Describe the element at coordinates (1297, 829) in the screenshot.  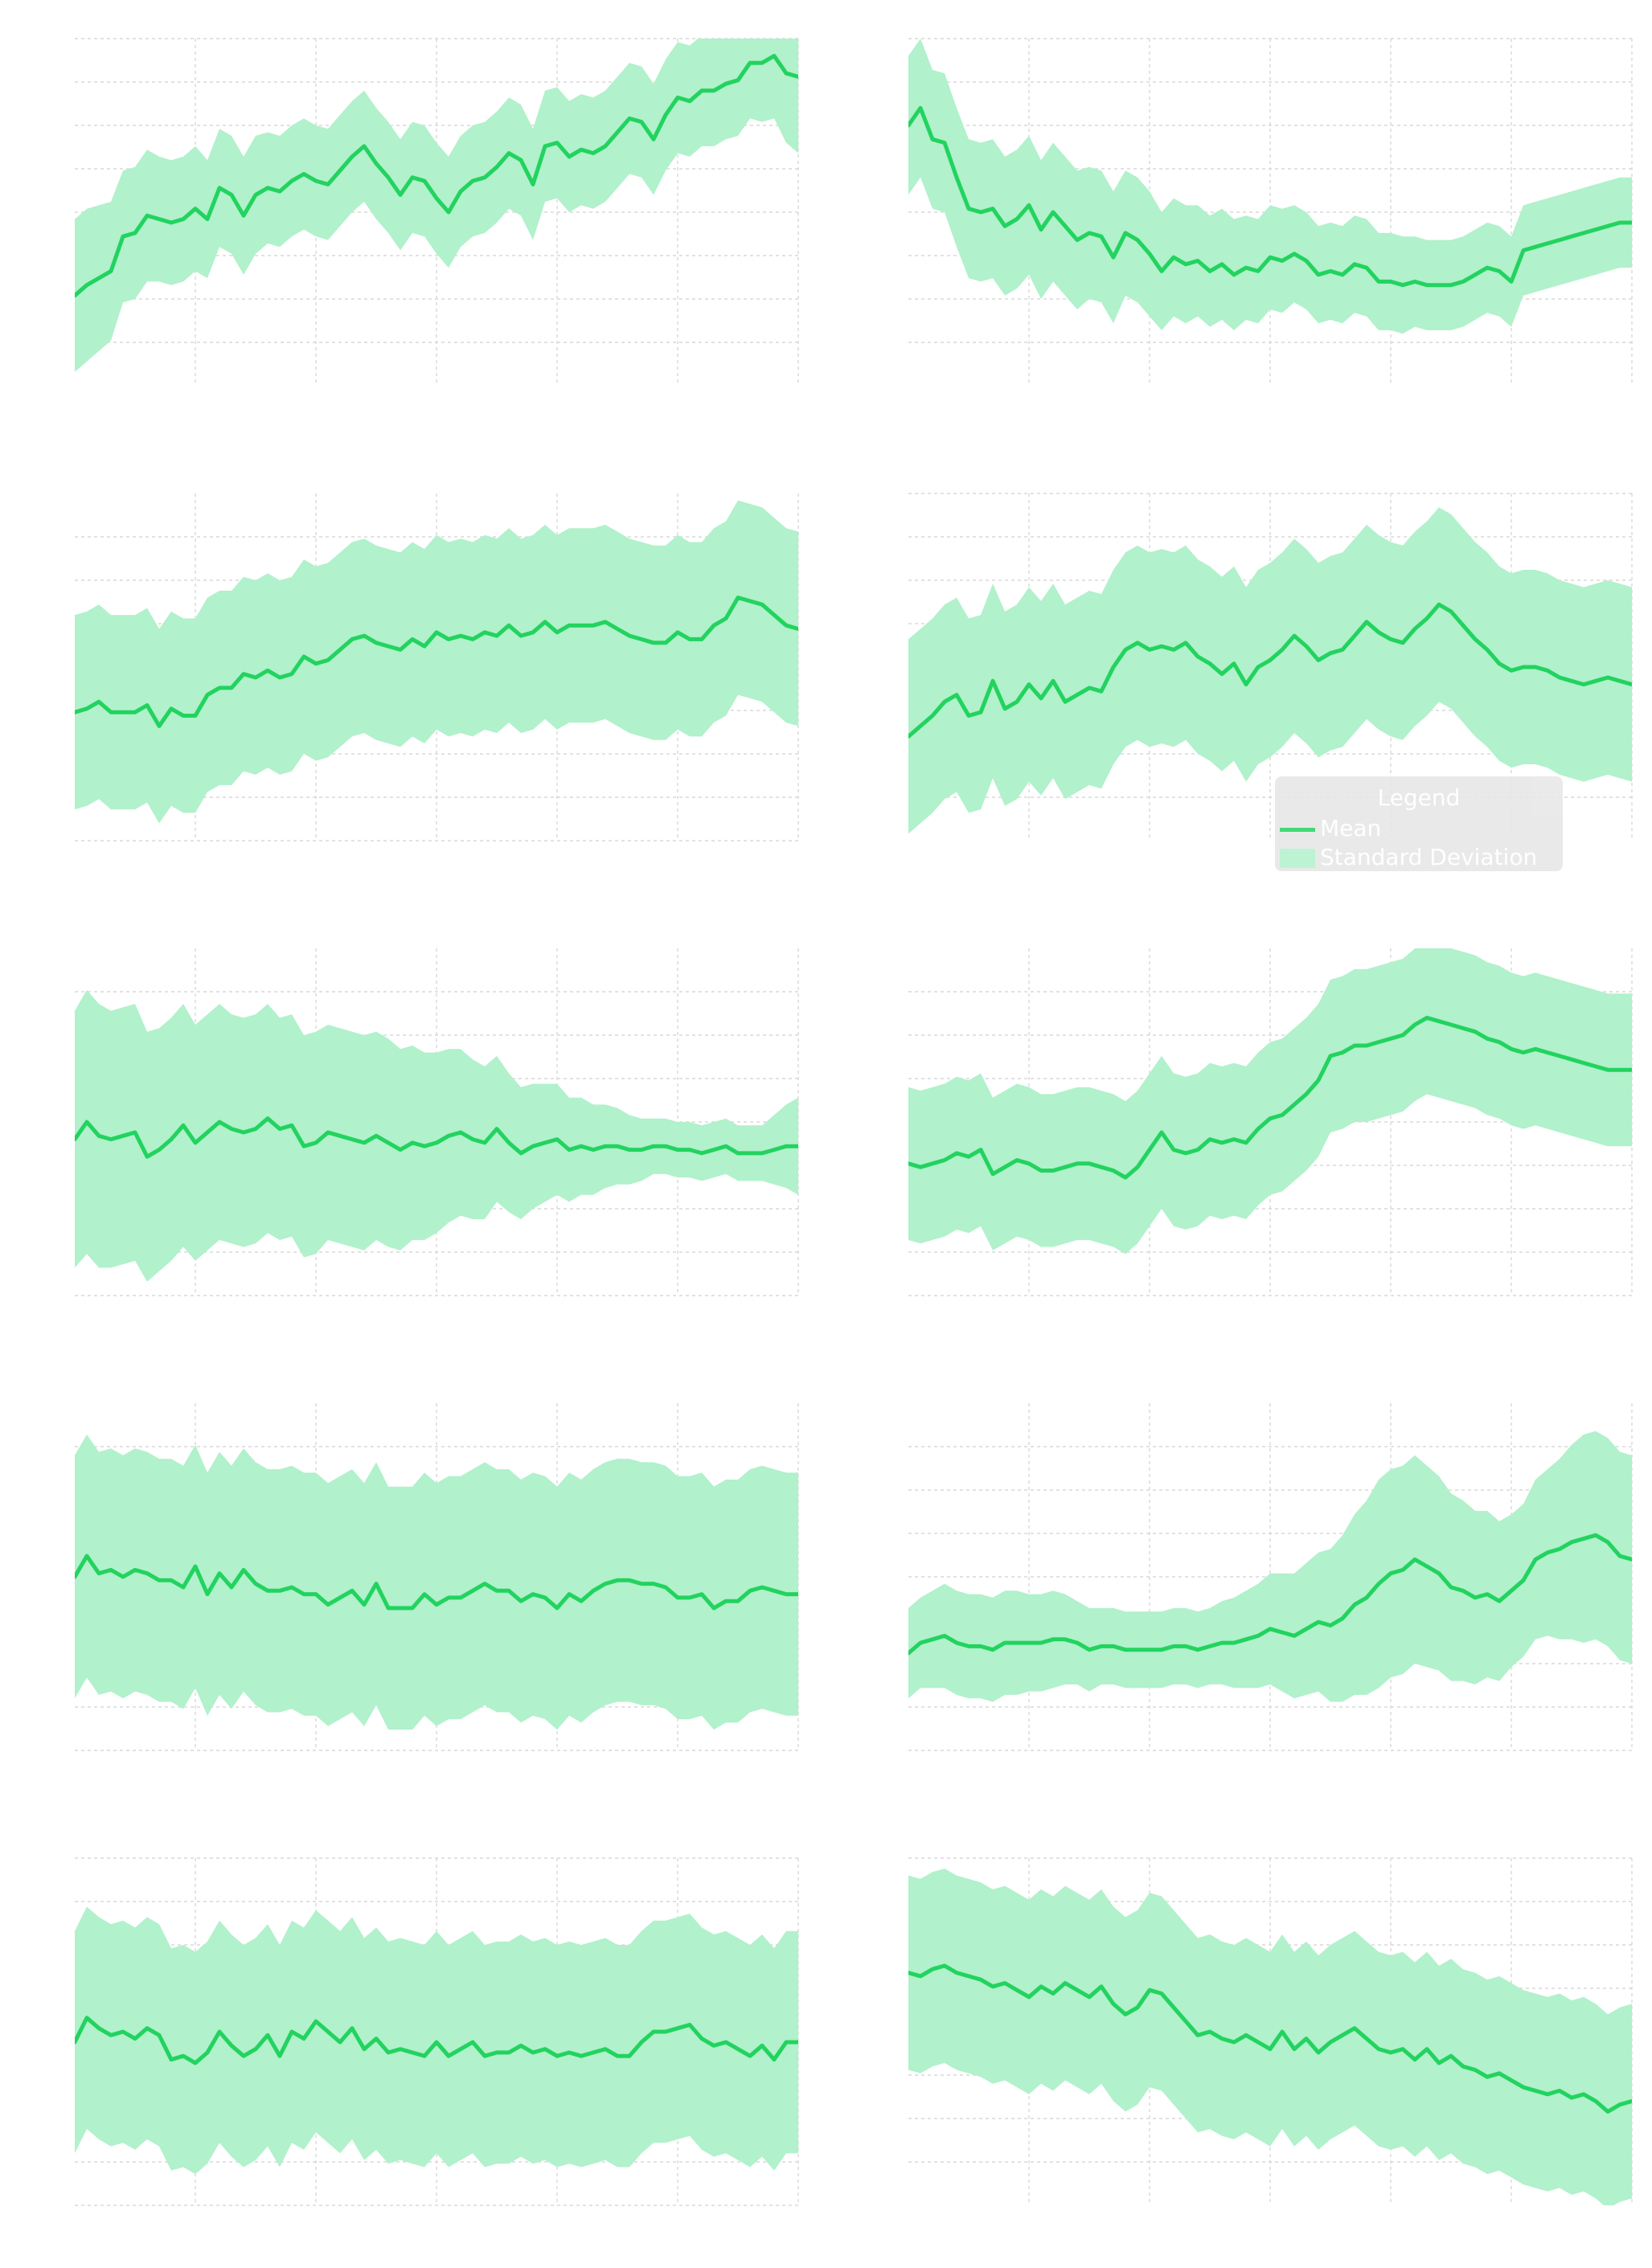
I see `legend-mean-swatch` at that location.